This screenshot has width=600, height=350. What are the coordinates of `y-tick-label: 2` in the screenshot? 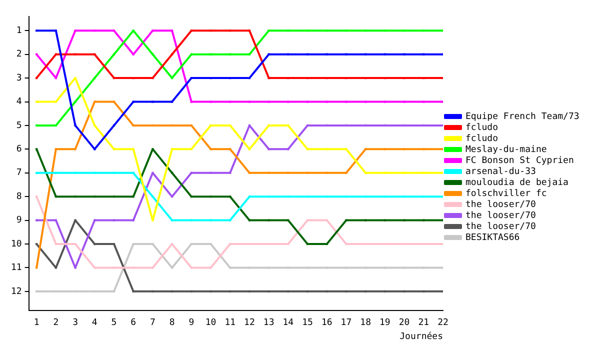 It's located at (19, 55).